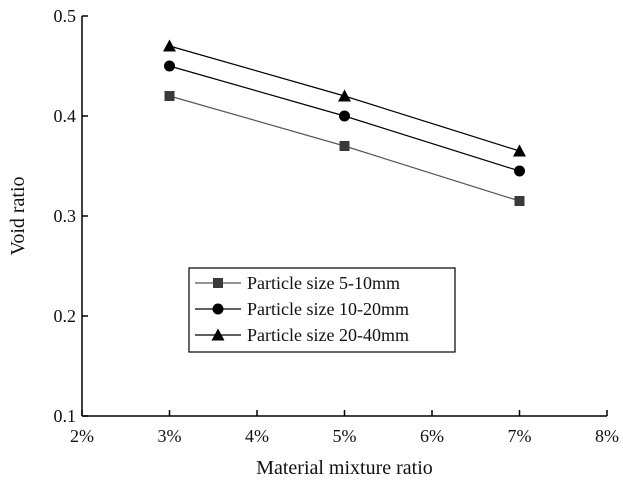 This screenshot has height=484, width=623. I want to click on legend-item: Particle size 5-10mm, so click(297, 283).